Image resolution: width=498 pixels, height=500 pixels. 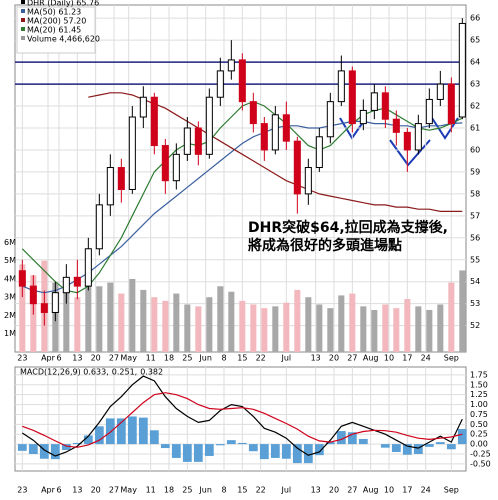 I want to click on legend-entry: MACD(12,26,9) 0.633,, so click(x=64, y=372).